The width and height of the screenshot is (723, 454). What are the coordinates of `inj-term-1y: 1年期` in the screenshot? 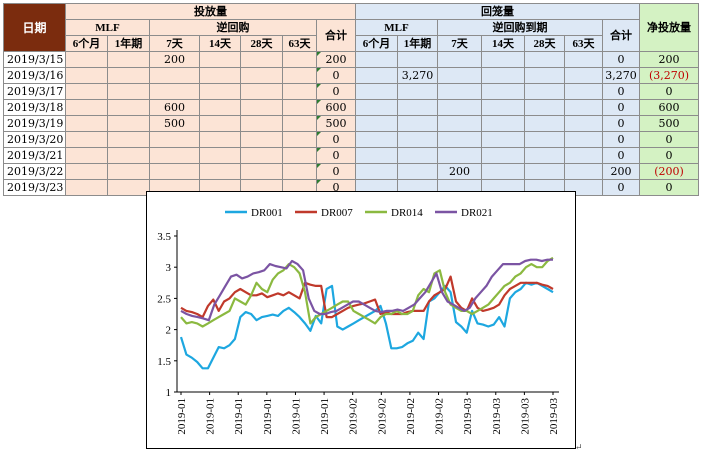 It's located at (128, 43).